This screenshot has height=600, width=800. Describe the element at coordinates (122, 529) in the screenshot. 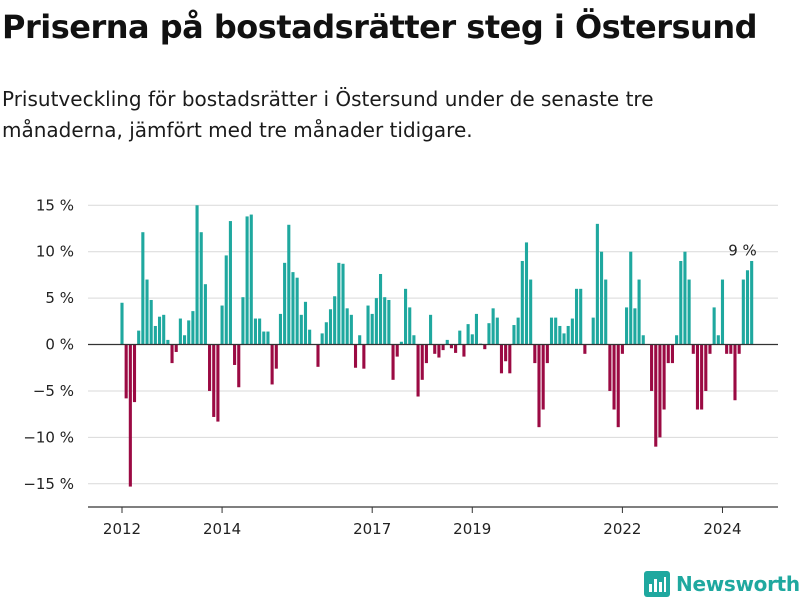

I see `x-tick-label: 2012` at that location.